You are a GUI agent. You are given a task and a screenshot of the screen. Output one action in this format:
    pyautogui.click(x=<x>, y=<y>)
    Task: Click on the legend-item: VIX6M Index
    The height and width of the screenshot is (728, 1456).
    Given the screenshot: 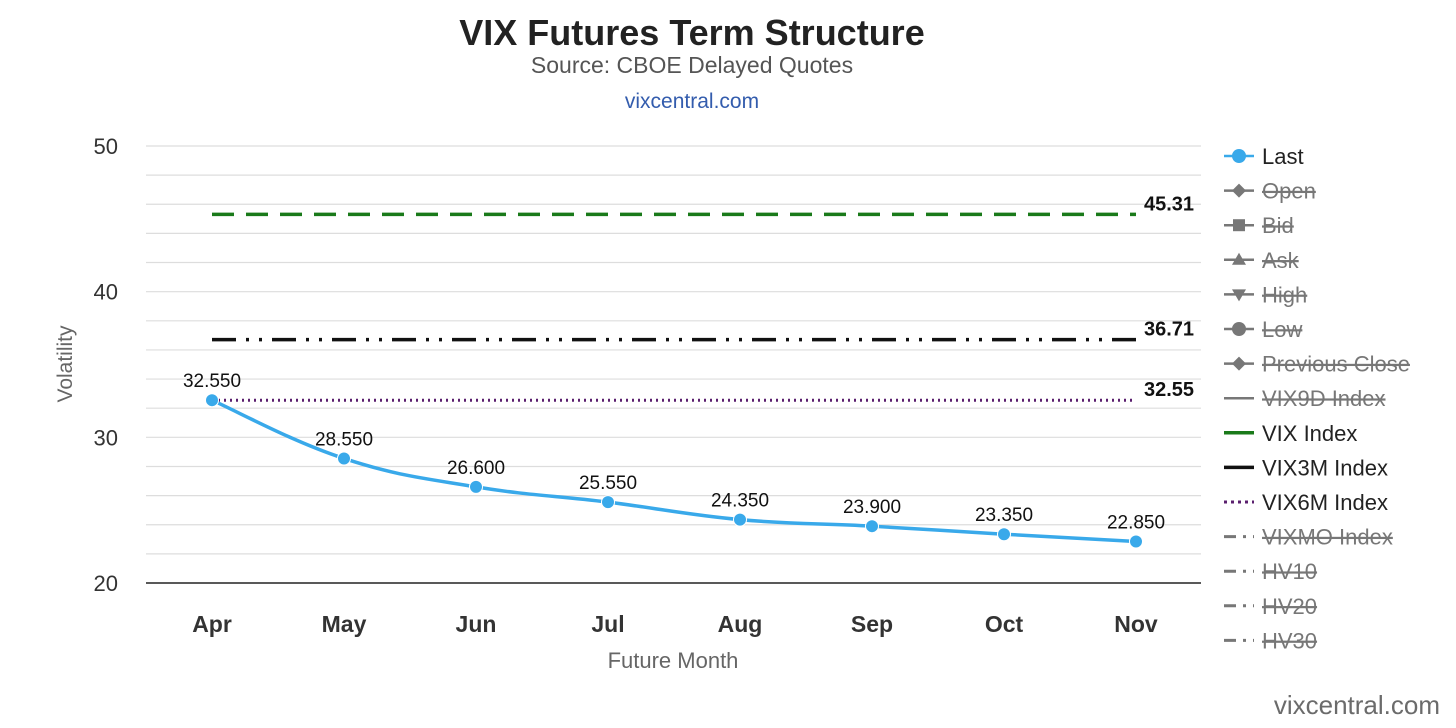 What is the action you would take?
    pyautogui.click(x=1306, y=502)
    